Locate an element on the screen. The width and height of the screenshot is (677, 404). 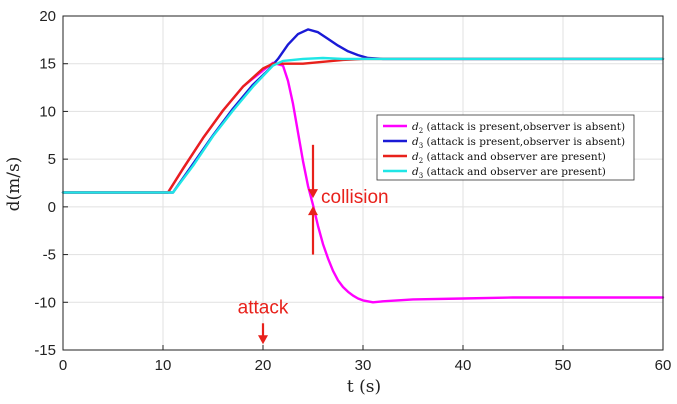
y-tick-label: -5 is located at coordinates (49, 255).